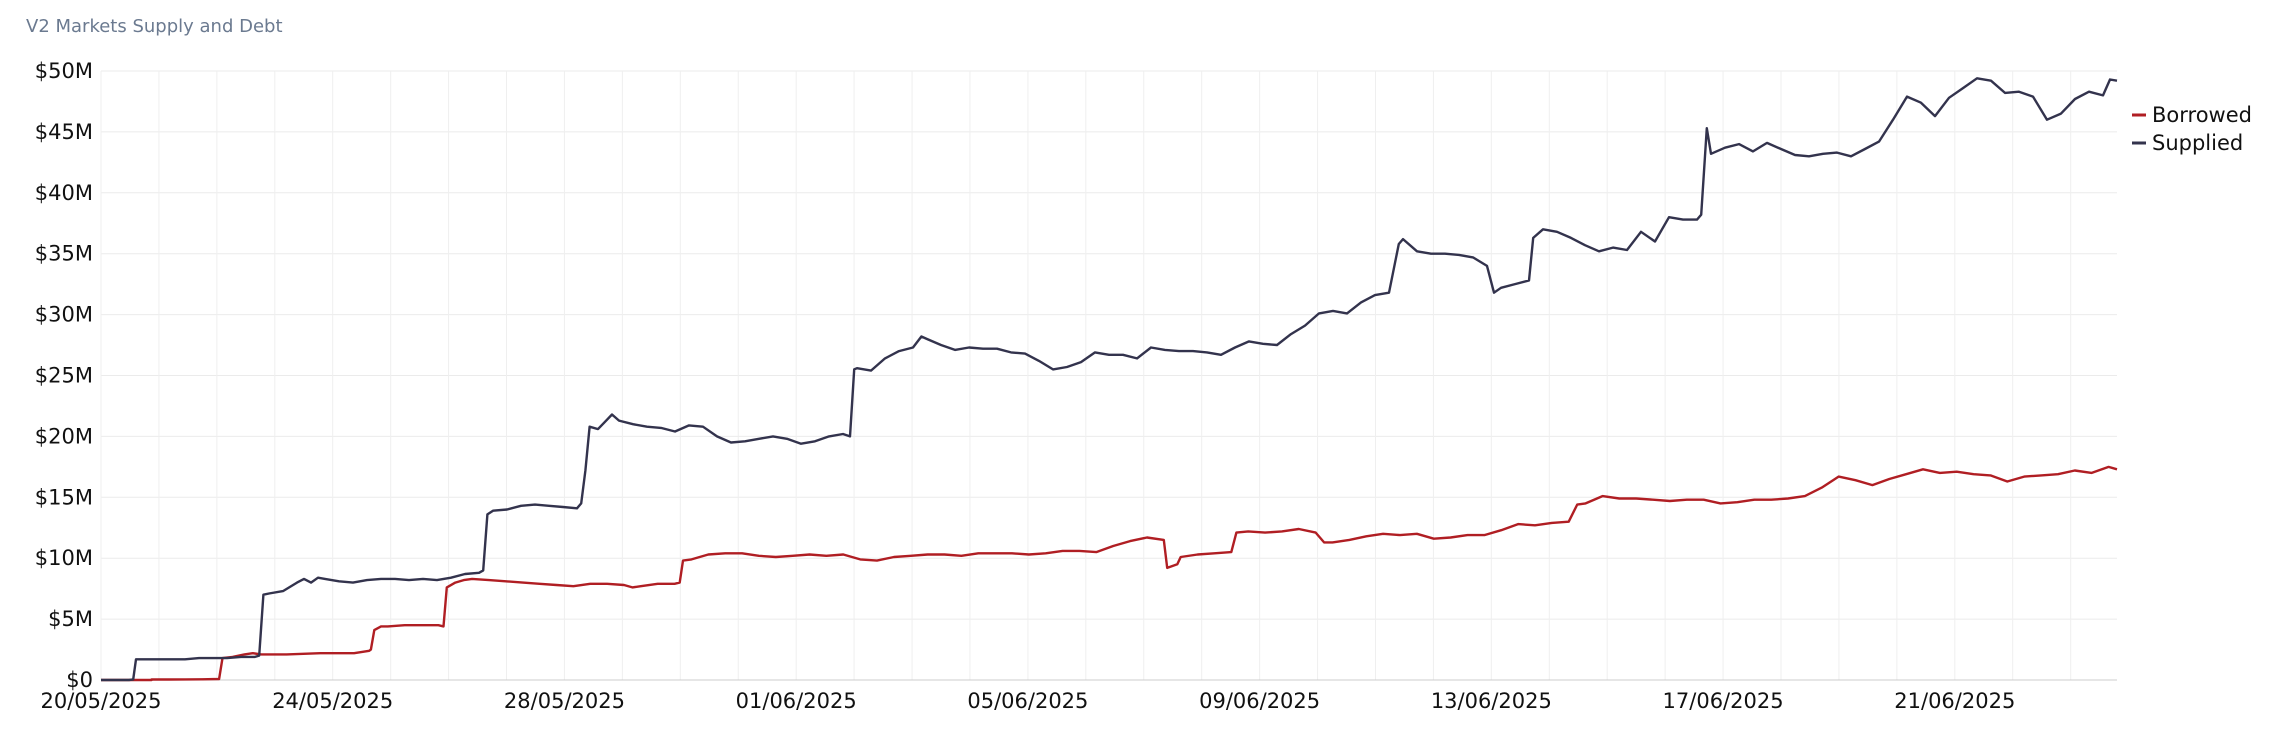  What do you see at coordinates (332, 701) in the screenshot?
I see `x-tick-label: 24/05/2025` at bounding box center [332, 701].